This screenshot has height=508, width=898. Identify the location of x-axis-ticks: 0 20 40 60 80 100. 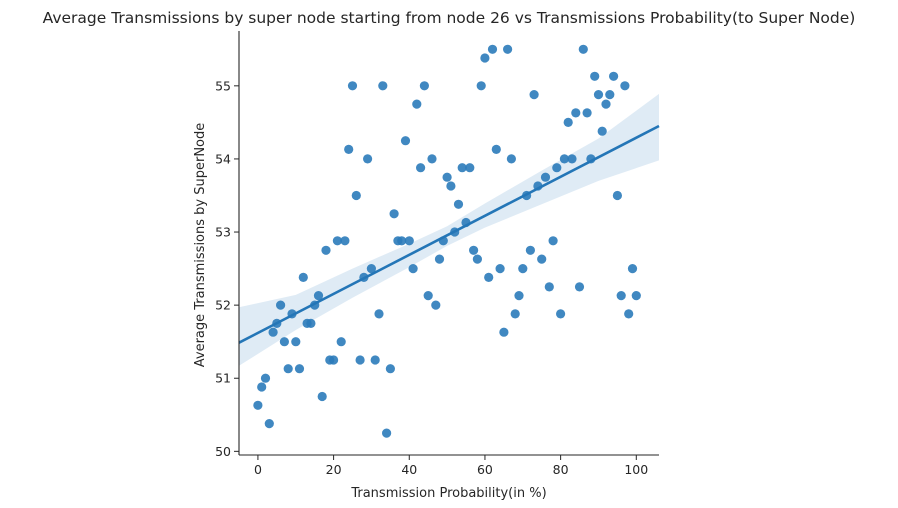
(451, 466).